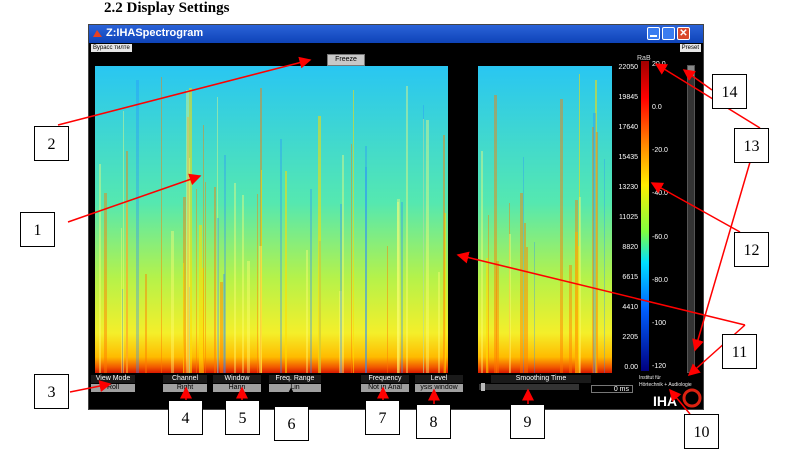  I want to click on freq-tick: 19845, so click(628, 97).